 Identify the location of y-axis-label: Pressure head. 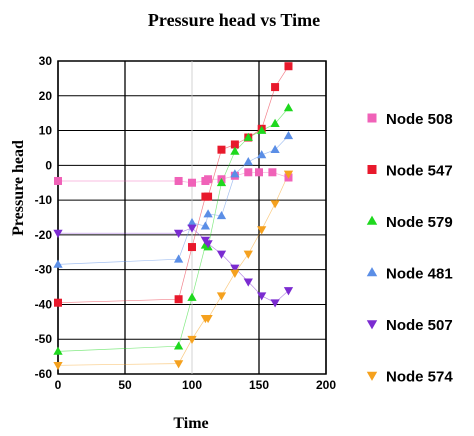
(18, 188).